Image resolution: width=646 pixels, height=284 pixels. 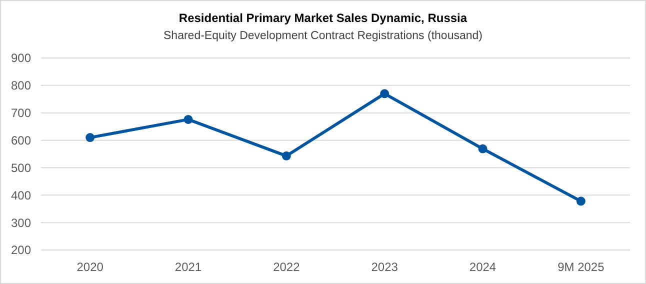 I want to click on chart-title: Residential Primary Market Sales Dynamic, Russia, so click(x=323, y=18).